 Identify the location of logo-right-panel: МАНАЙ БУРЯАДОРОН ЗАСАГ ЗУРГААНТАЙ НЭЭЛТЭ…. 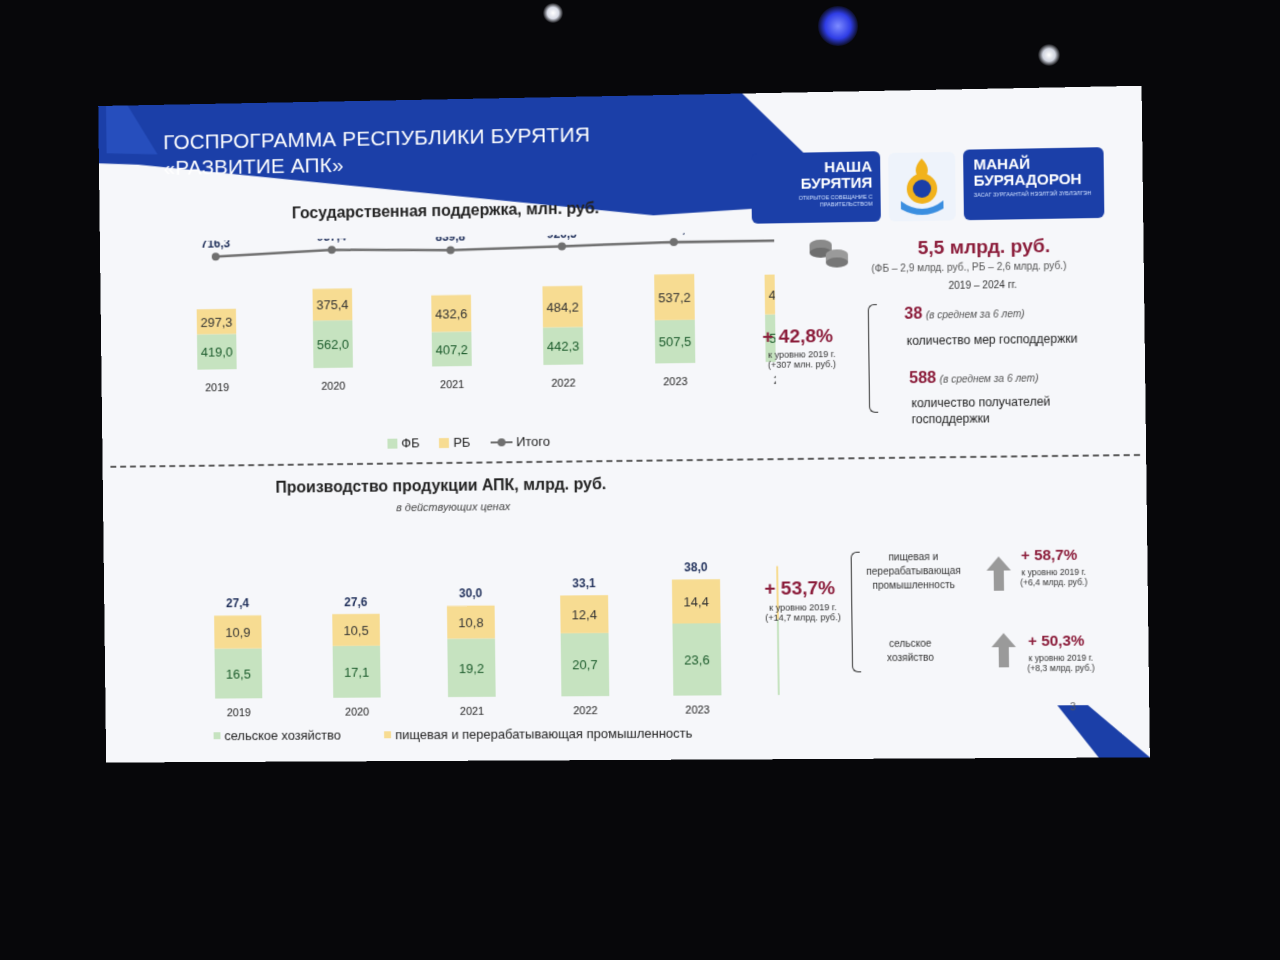
(1033, 183).